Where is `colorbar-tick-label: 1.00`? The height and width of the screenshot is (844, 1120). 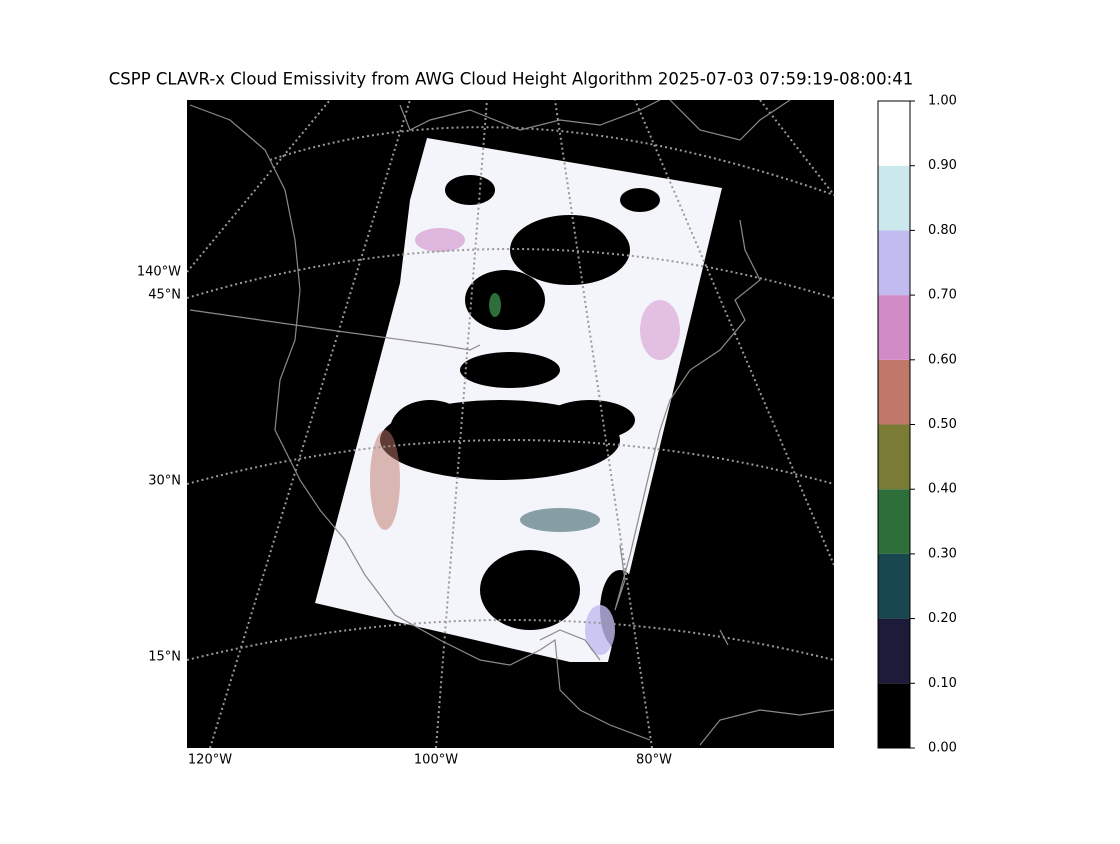
colorbar-tick-label: 1.00 is located at coordinates (942, 101).